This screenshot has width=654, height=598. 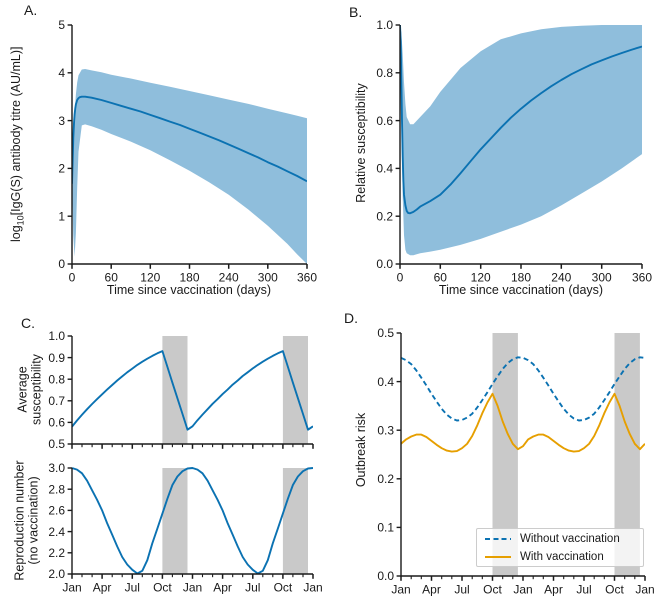 I want to click on y-tick-label: 3, so click(x=61, y=121).